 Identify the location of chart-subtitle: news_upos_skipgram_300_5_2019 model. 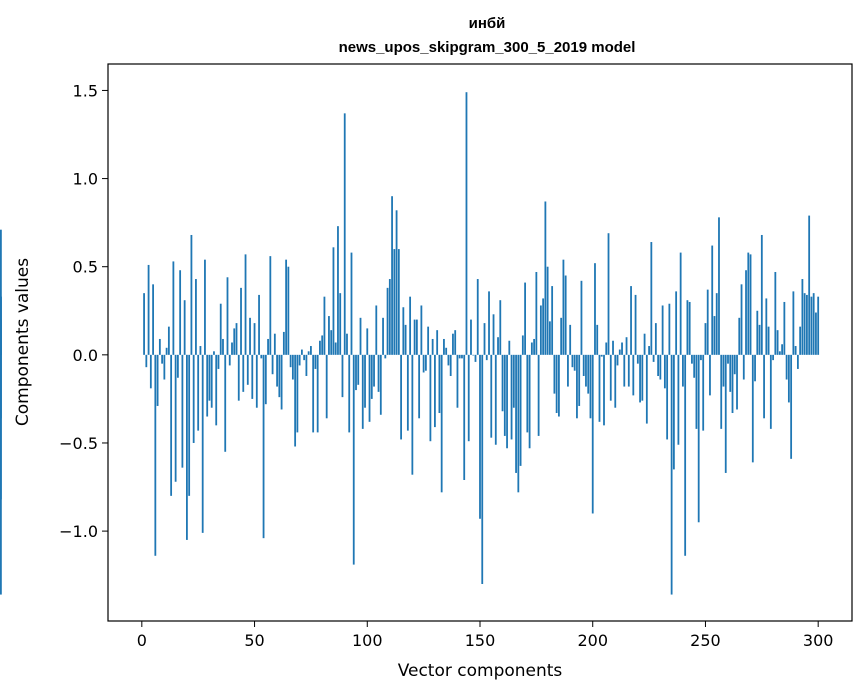
(487, 47).